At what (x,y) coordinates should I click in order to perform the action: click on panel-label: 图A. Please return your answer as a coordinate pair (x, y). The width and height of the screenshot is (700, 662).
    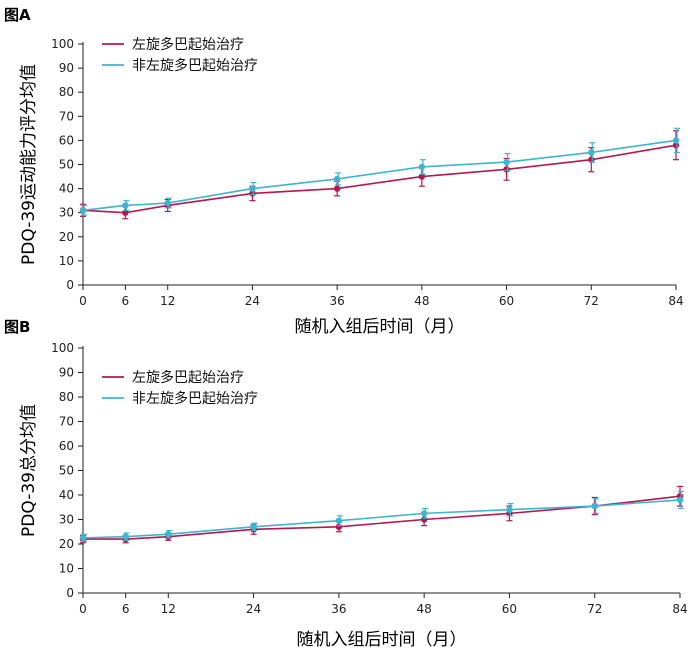
    Looking at the image, I should click on (17, 15).